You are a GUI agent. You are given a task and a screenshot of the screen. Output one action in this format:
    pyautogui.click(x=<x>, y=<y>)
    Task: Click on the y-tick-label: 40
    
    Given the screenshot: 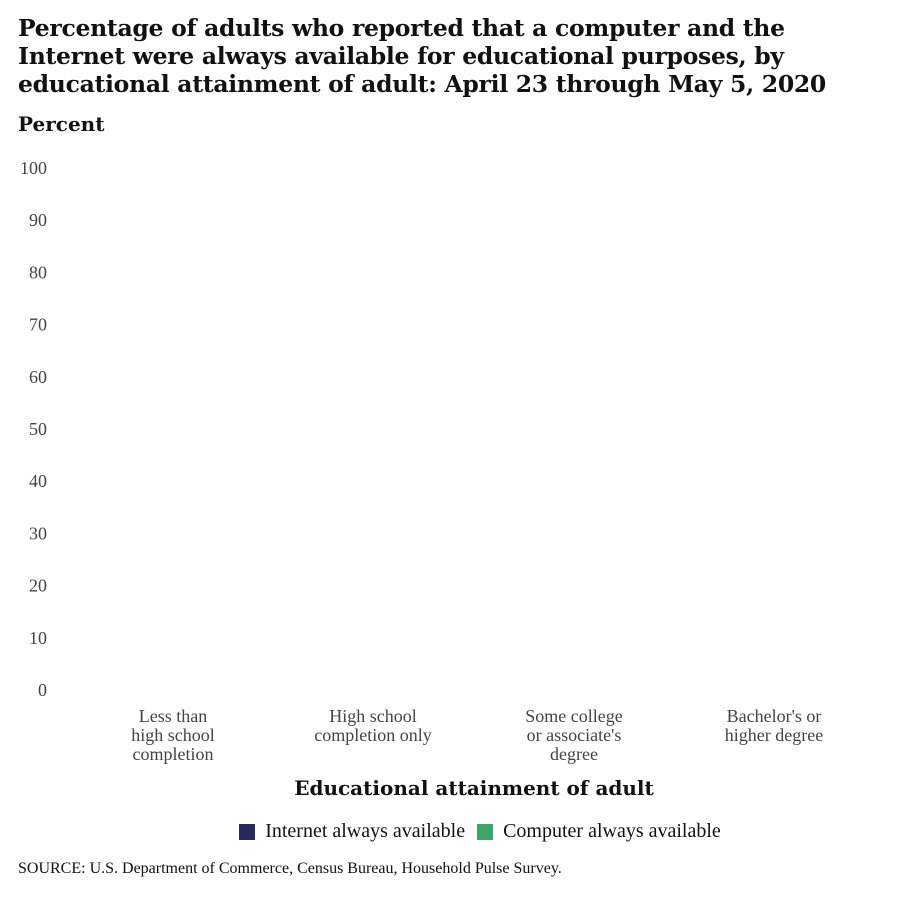 What is the action you would take?
    pyautogui.click(x=38, y=481)
    